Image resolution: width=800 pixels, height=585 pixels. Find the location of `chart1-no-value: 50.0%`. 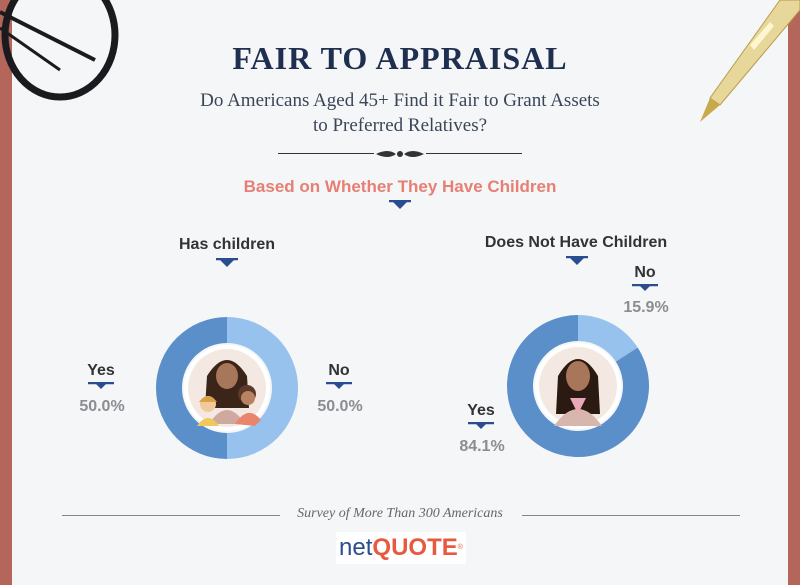

chart1-no-value: 50.0% is located at coordinates (340, 406).